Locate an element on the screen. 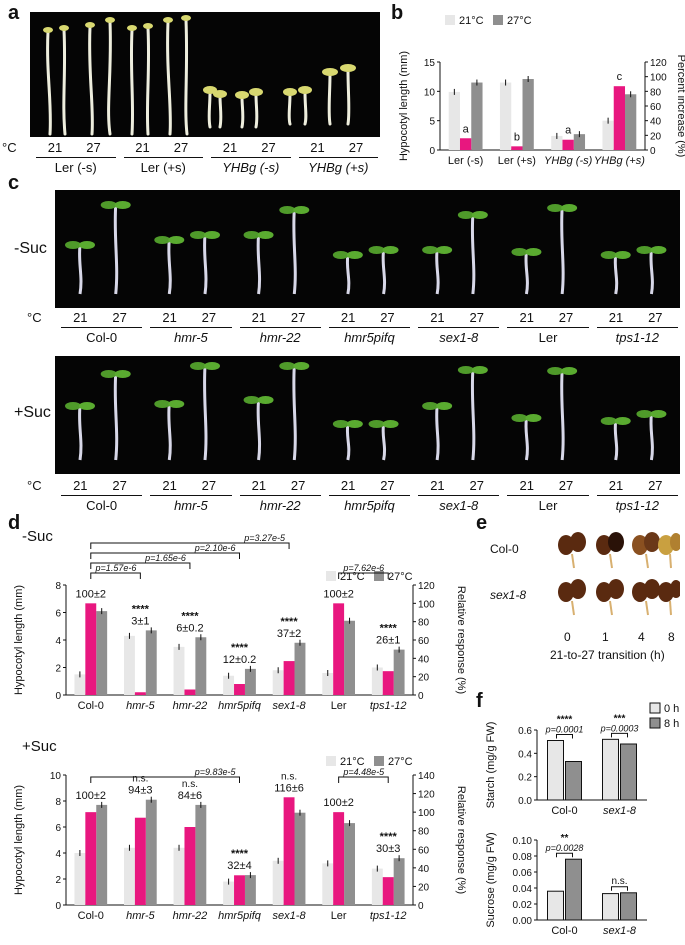  relative-response-label: 84±6 is located at coordinates (190, 796).